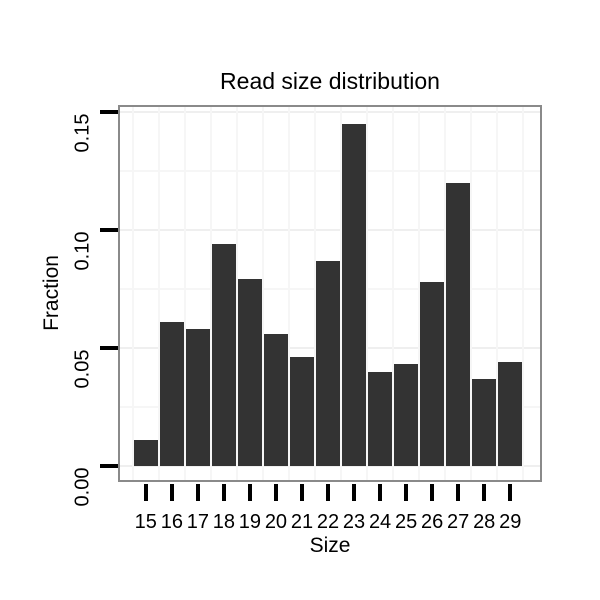 The image size is (600, 600). What do you see at coordinates (223, 522) in the screenshot?
I see `x-tick-label-18: 18` at bounding box center [223, 522].